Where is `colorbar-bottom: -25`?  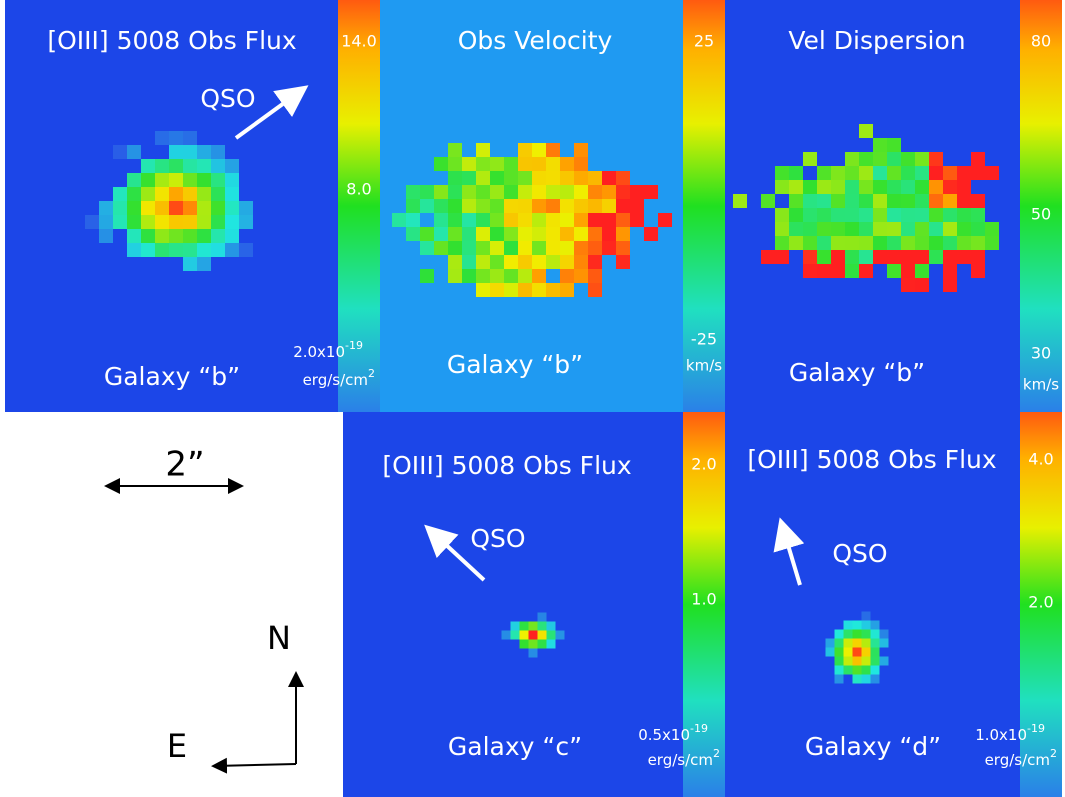
colorbar-bottom: -25 is located at coordinates (704, 339).